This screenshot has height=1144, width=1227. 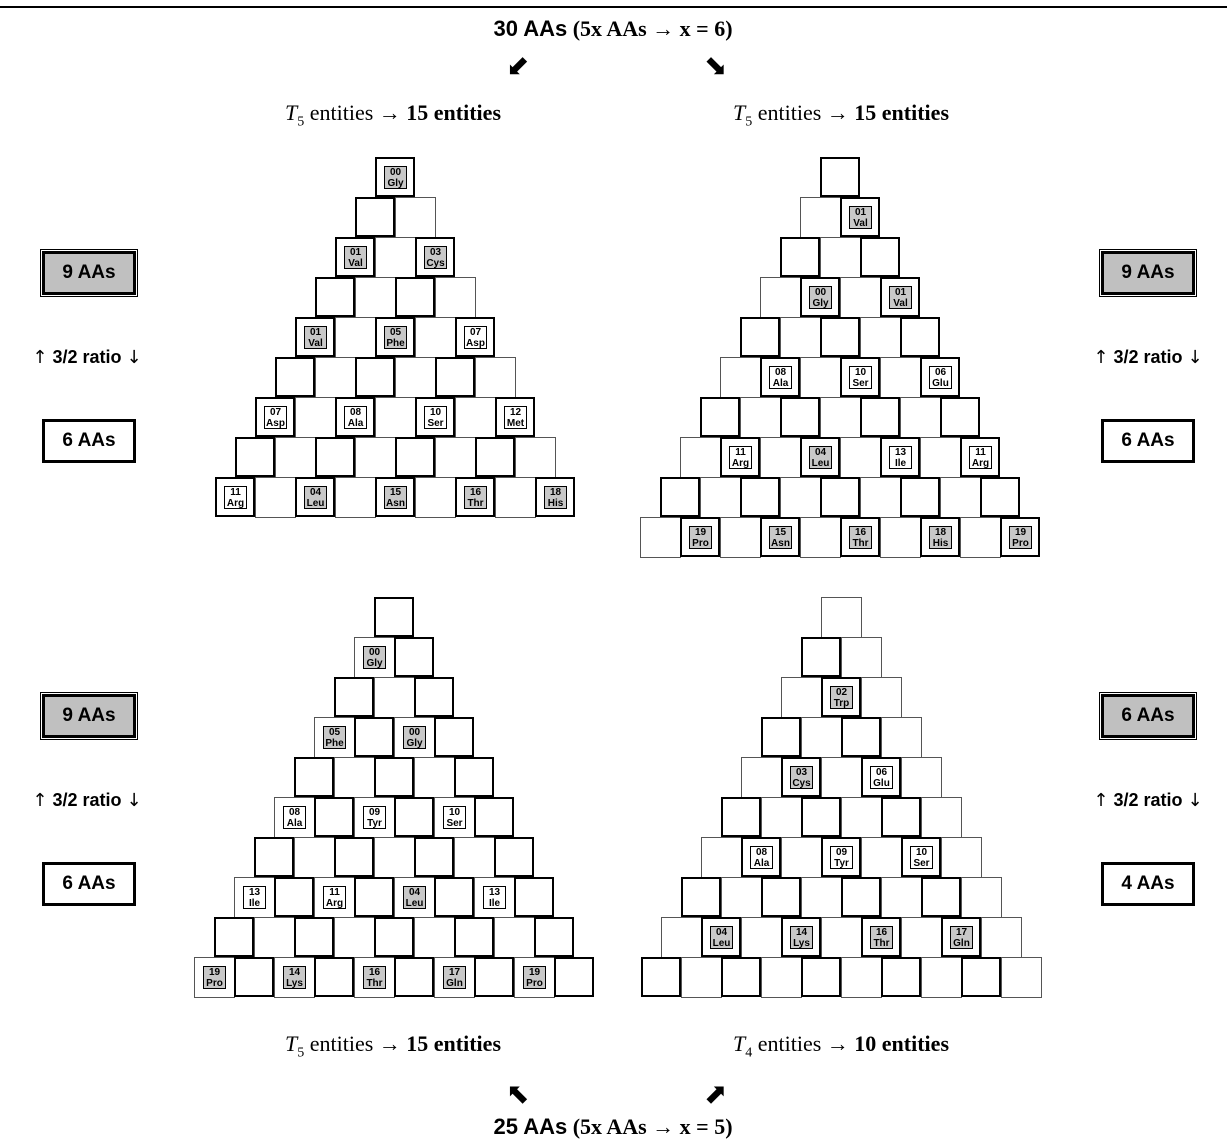 I want to click on amino-acid-number: 15, so click(x=395, y=492).